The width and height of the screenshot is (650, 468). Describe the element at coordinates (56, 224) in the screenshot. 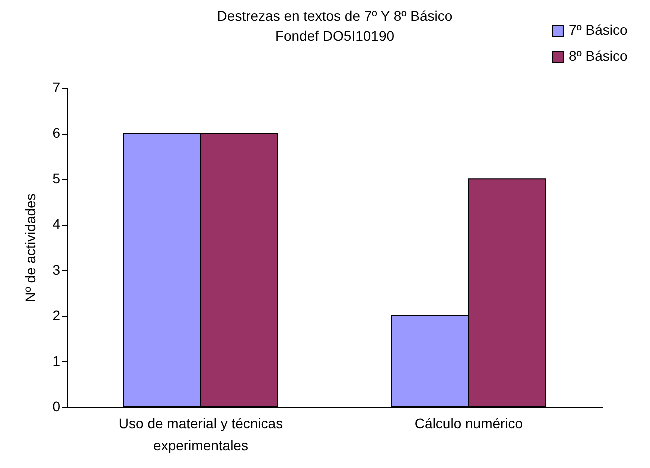

I see `y-tick-label: 4` at that location.